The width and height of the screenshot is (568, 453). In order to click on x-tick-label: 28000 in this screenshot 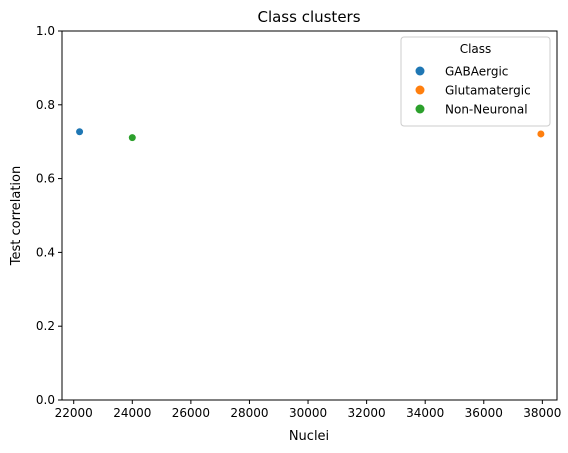, I will do `click(249, 413)`.